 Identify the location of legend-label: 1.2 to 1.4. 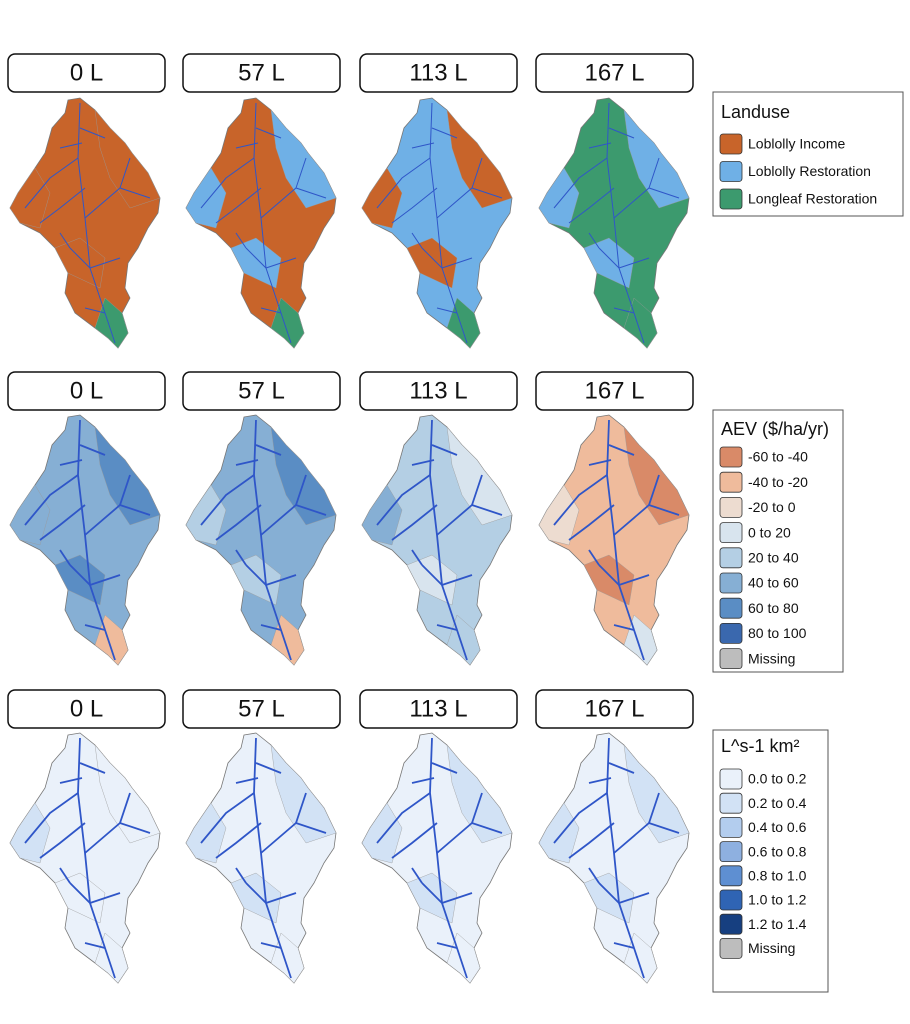
(777, 924).